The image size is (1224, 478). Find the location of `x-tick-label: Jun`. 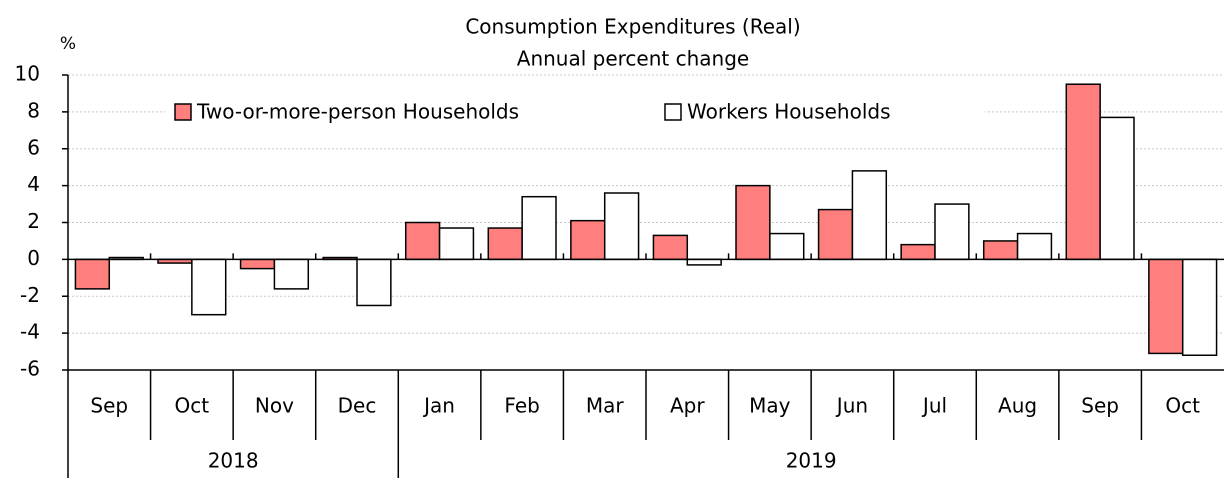

x-tick-label: Jun is located at coordinates (851, 406).